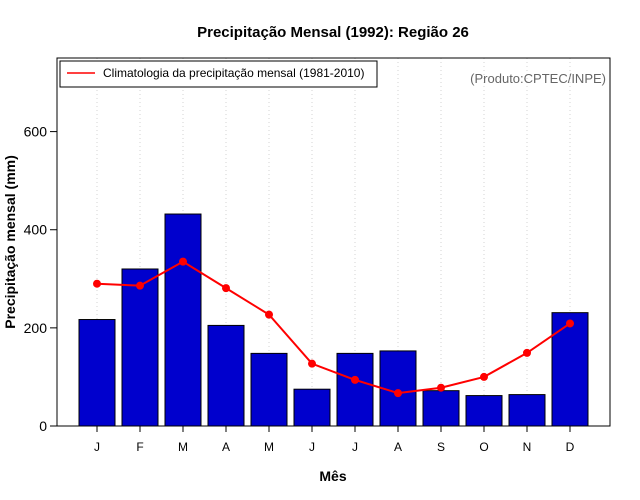 This screenshot has width=640, height=500. What do you see at coordinates (97, 447) in the screenshot?
I see `x-tick-label-1: J` at bounding box center [97, 447].